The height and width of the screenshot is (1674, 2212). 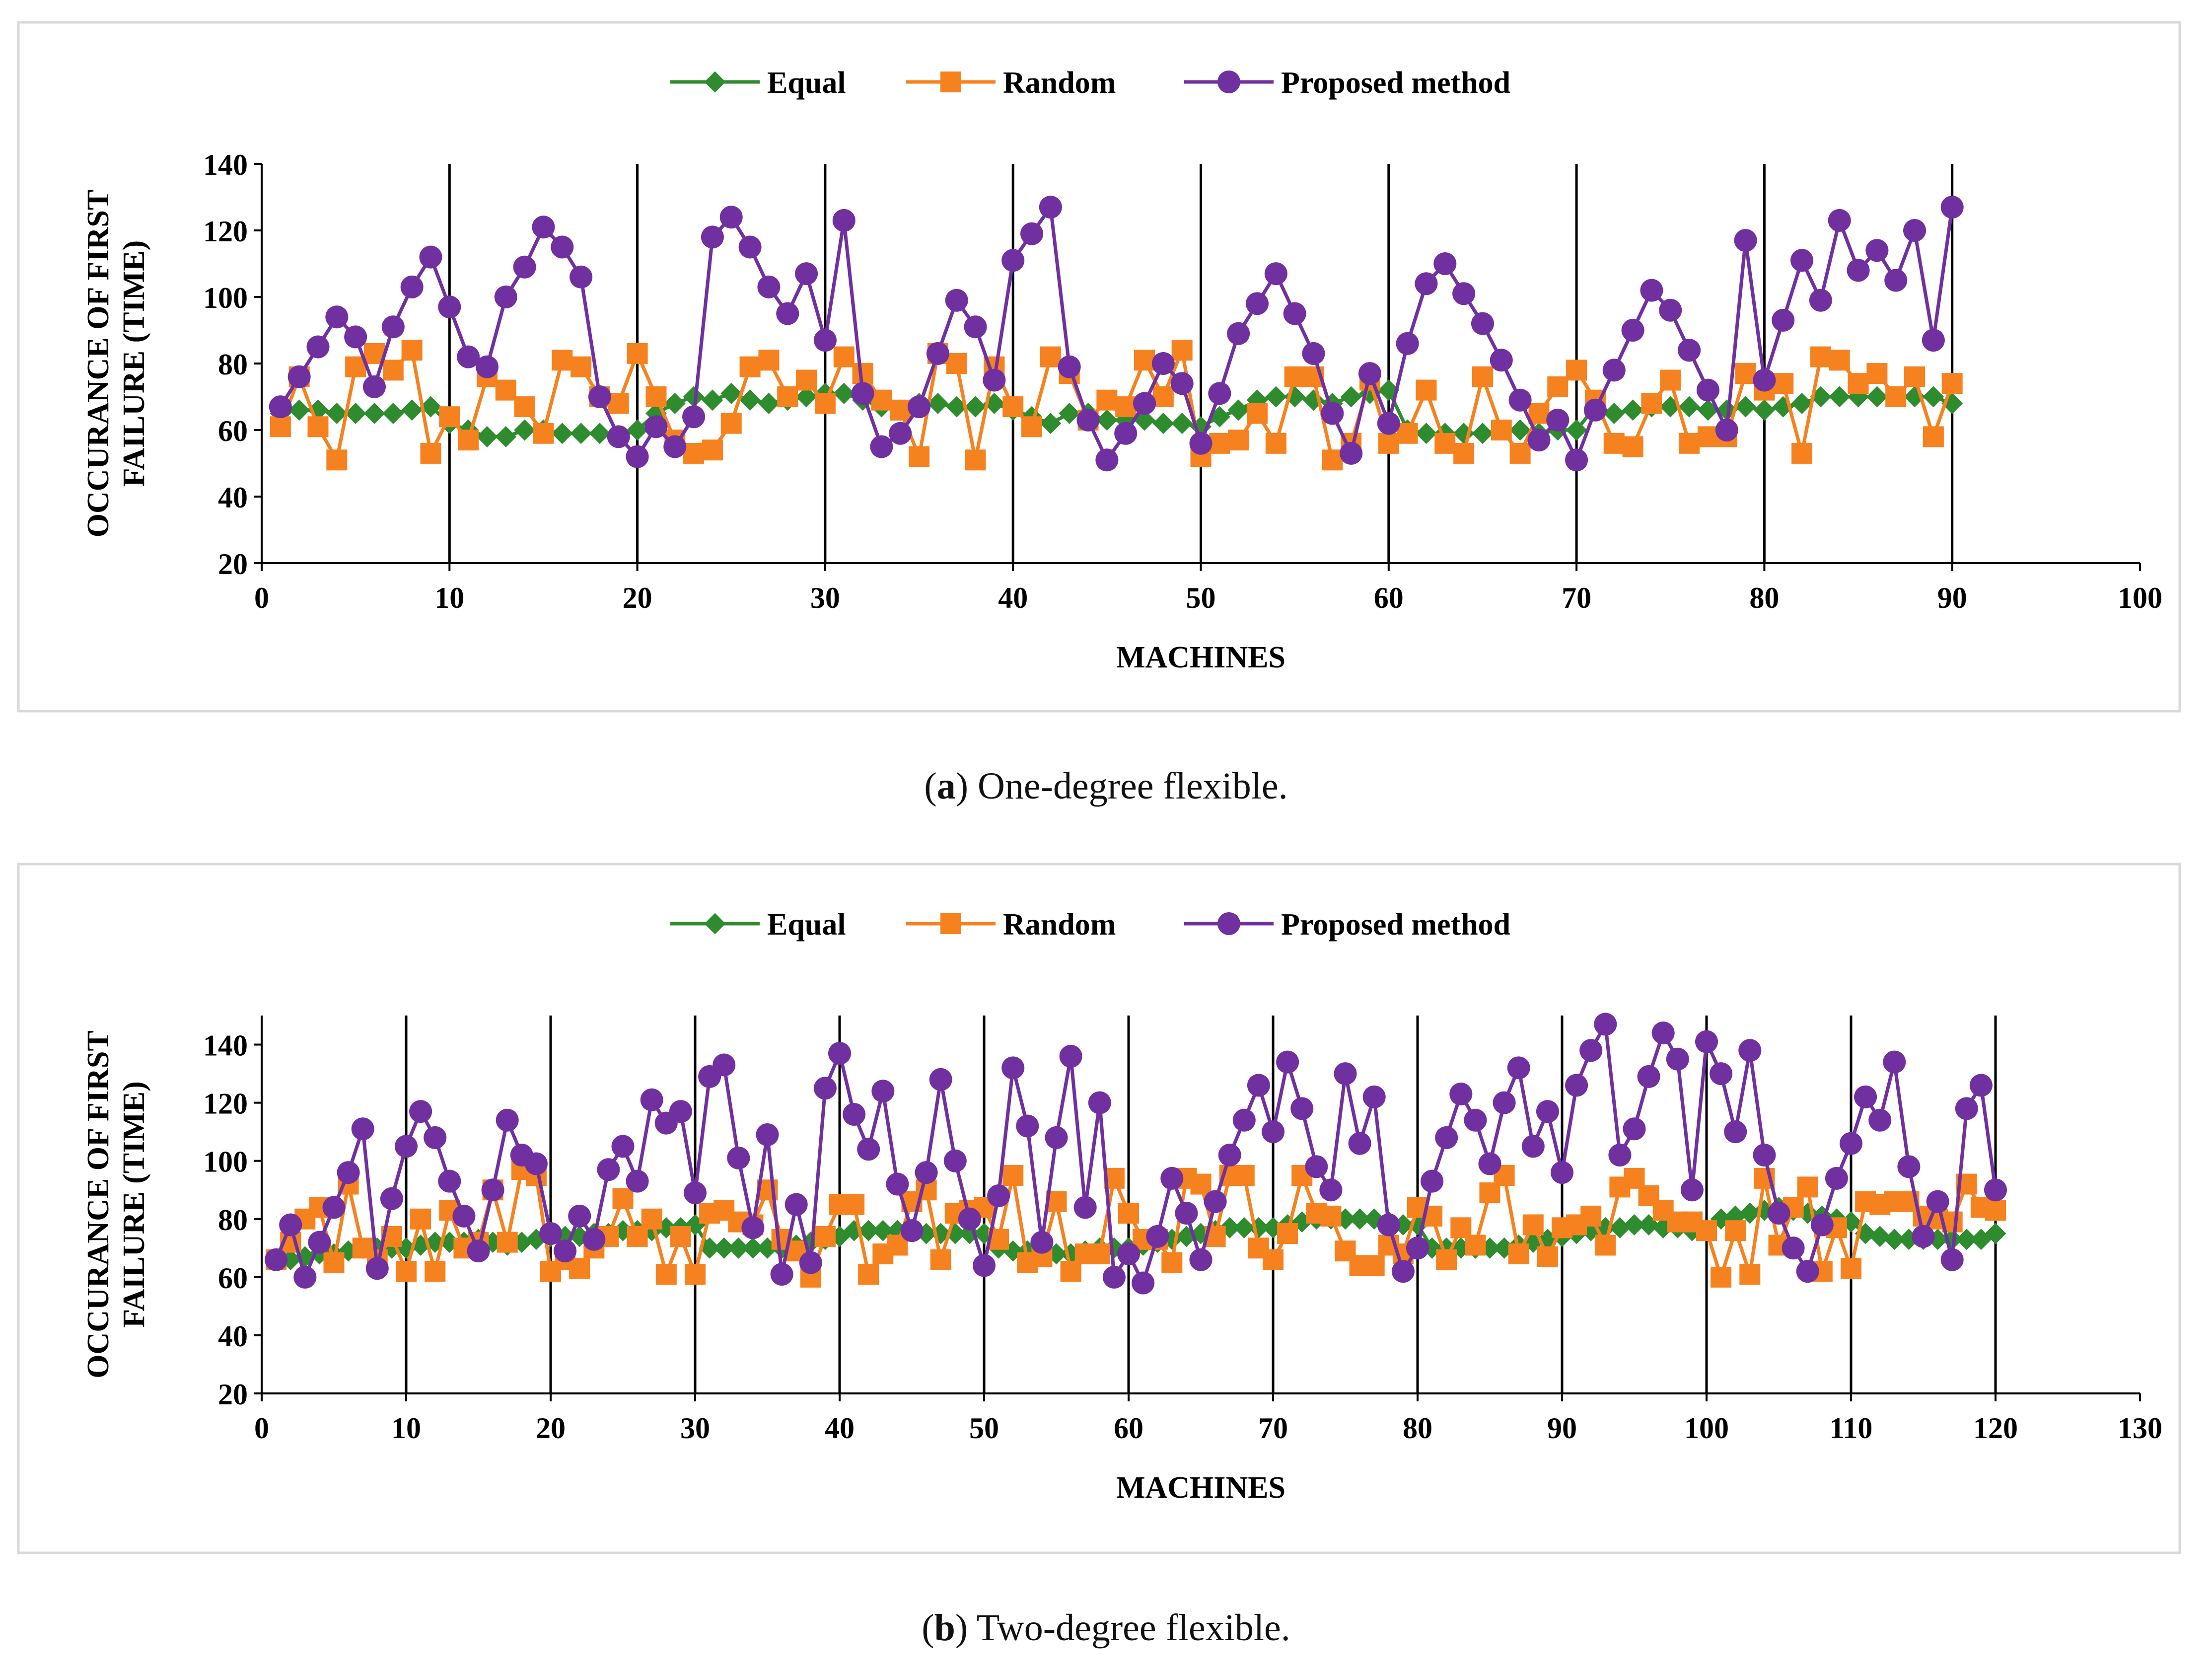 What do you see at coordinates (233, 364) in the screenshot?
I see `y-tick-label: 80` at bounding box center [233, 364].